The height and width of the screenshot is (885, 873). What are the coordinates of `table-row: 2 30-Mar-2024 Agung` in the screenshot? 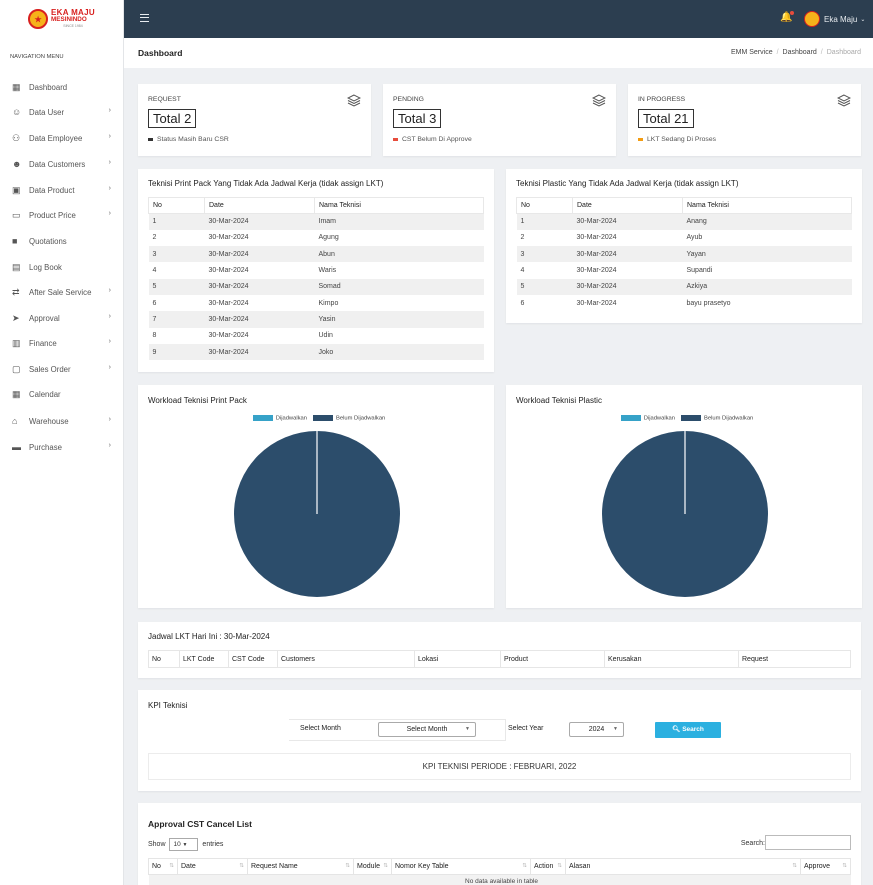 It's located at (316, 238).